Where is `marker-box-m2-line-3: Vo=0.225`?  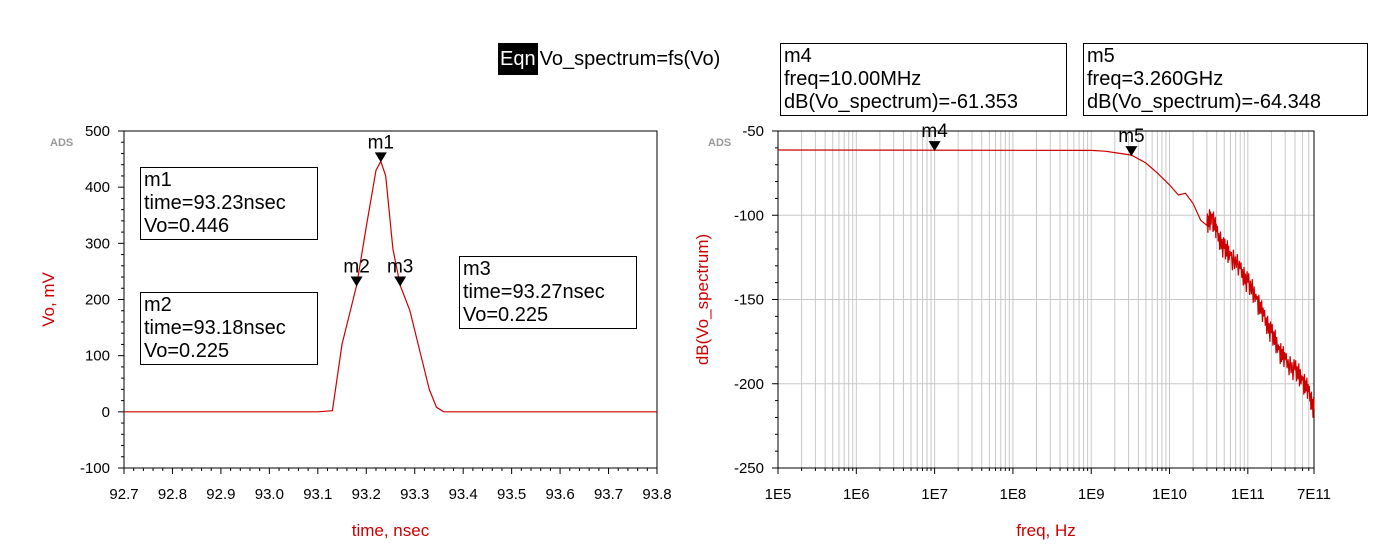 marker-box-m2-line-3: Vo=0.225 is located at coordinates (187, 351).